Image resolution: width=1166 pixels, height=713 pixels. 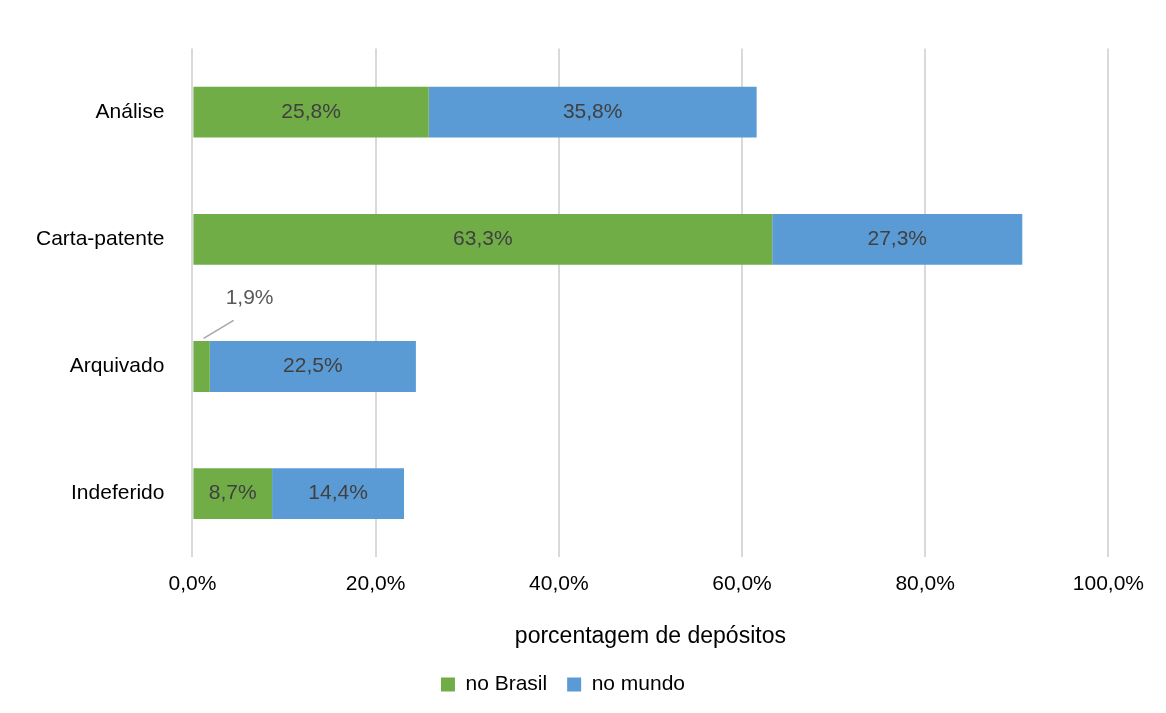 What do you see at coordinates (192, 582) in the screenshot?
I see `x-tick-label: 0,0%` at bounding box center [192, 582].